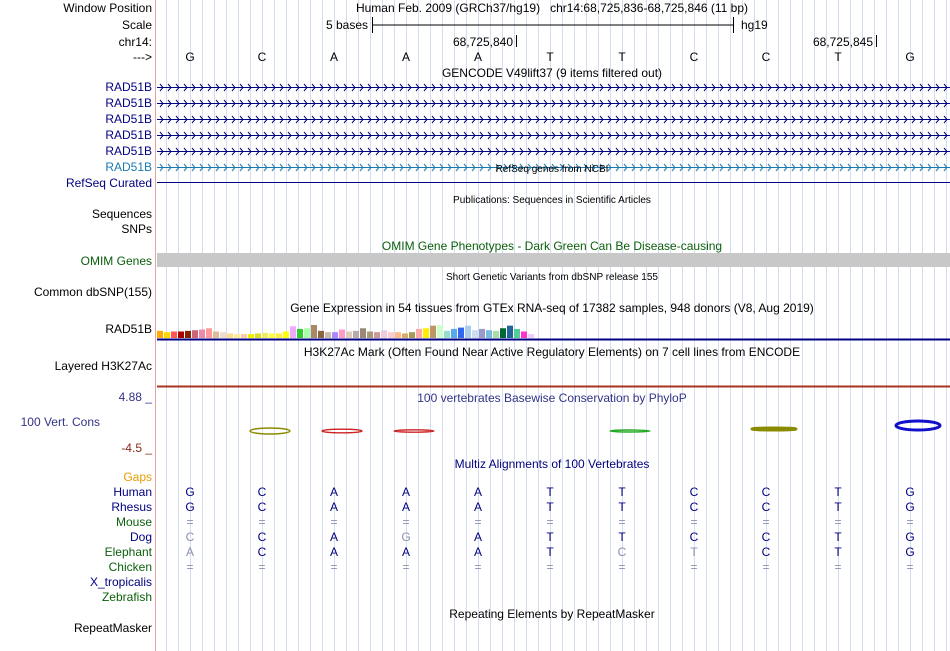 The width and height of the screenshot is (950, 651). What do you see at coordinates (127, 597) in the screenshot?
I see `multiz-species-label: Zebrafish` at bounding box center [127, 597].